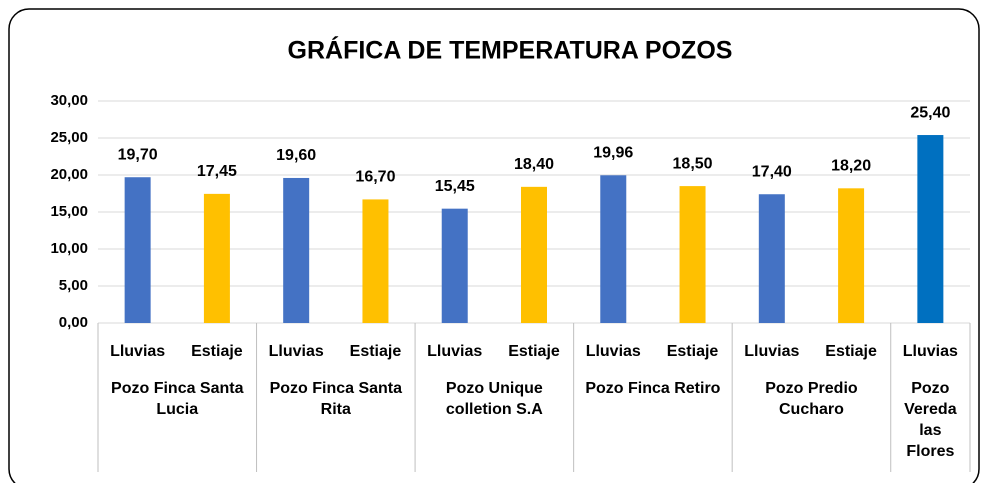 This screenshot has height=483, width=982. What do you see at coordinates (494, 399) in the screenshot?
I see `group-label: Pozo Unique colletion S.A` at bounding box center [494, 399].